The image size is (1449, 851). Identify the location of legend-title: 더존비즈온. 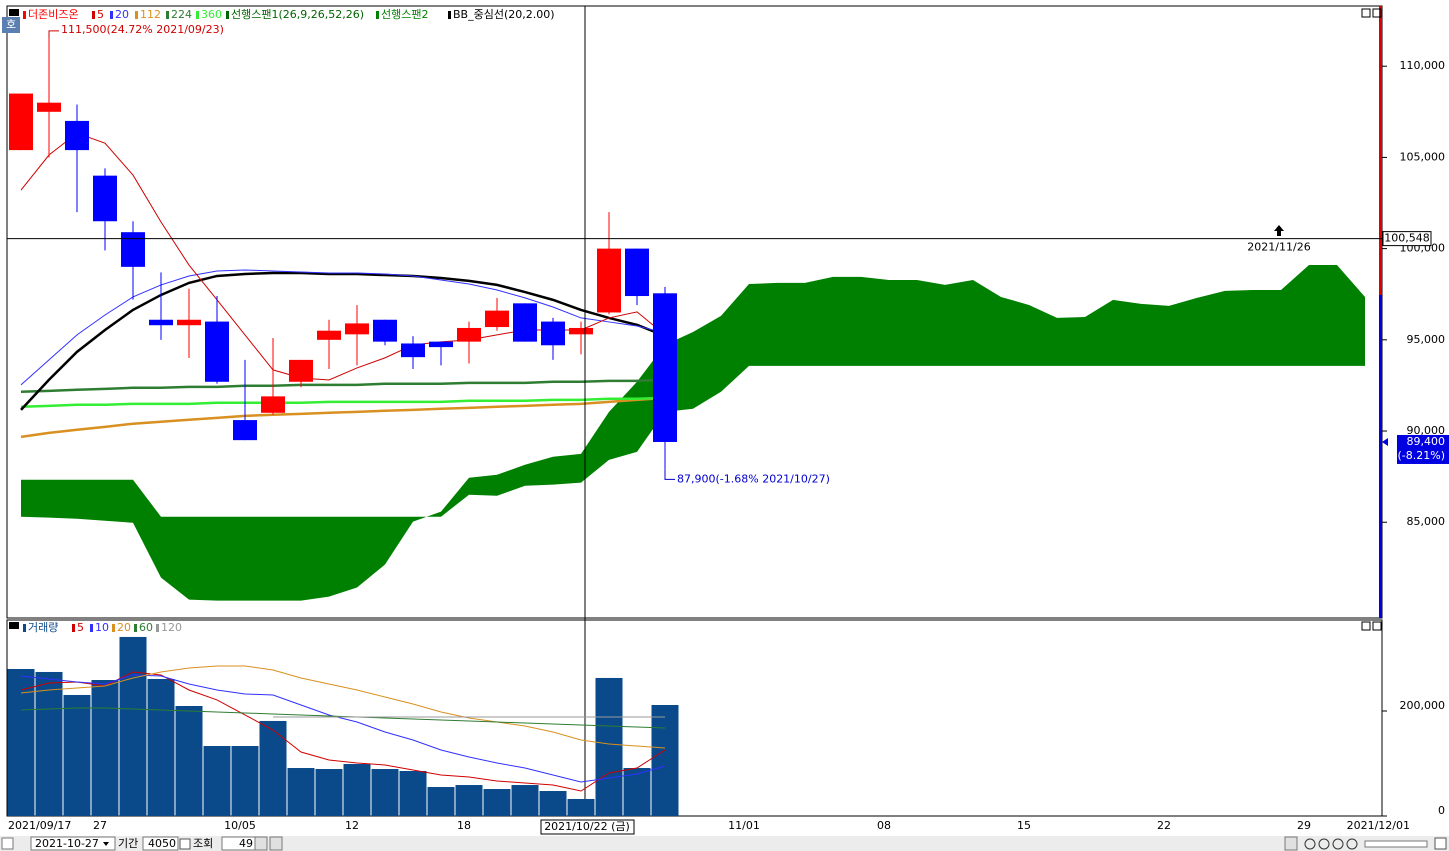
(53, 14).